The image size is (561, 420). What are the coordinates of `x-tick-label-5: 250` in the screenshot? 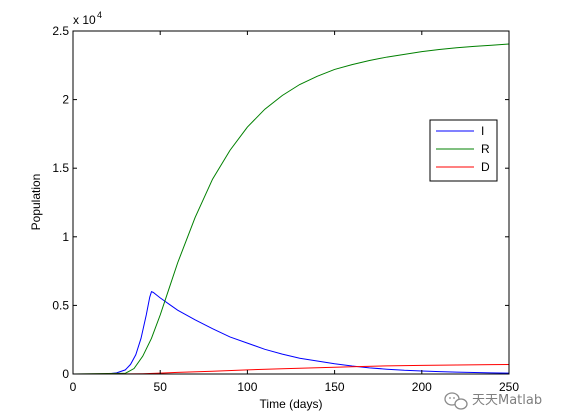 It's located at (509, 387).